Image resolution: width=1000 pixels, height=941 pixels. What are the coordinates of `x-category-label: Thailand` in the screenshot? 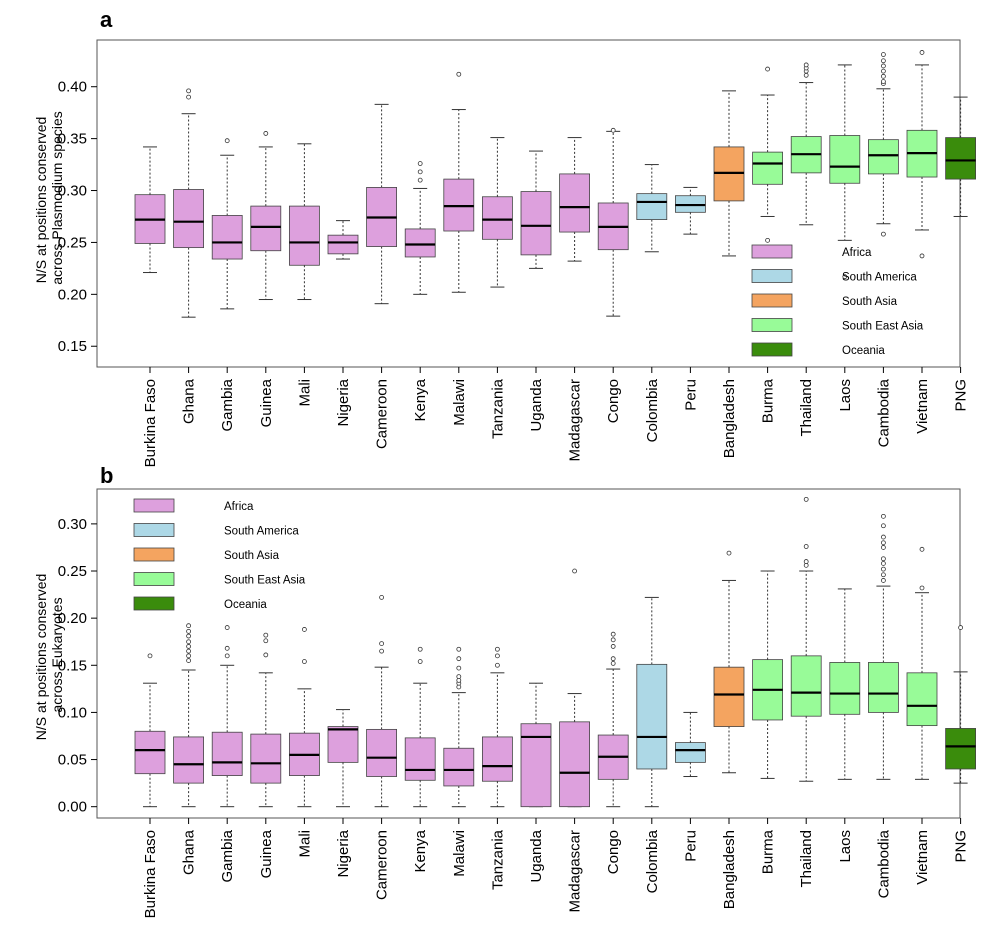 It's located at (806, 859).